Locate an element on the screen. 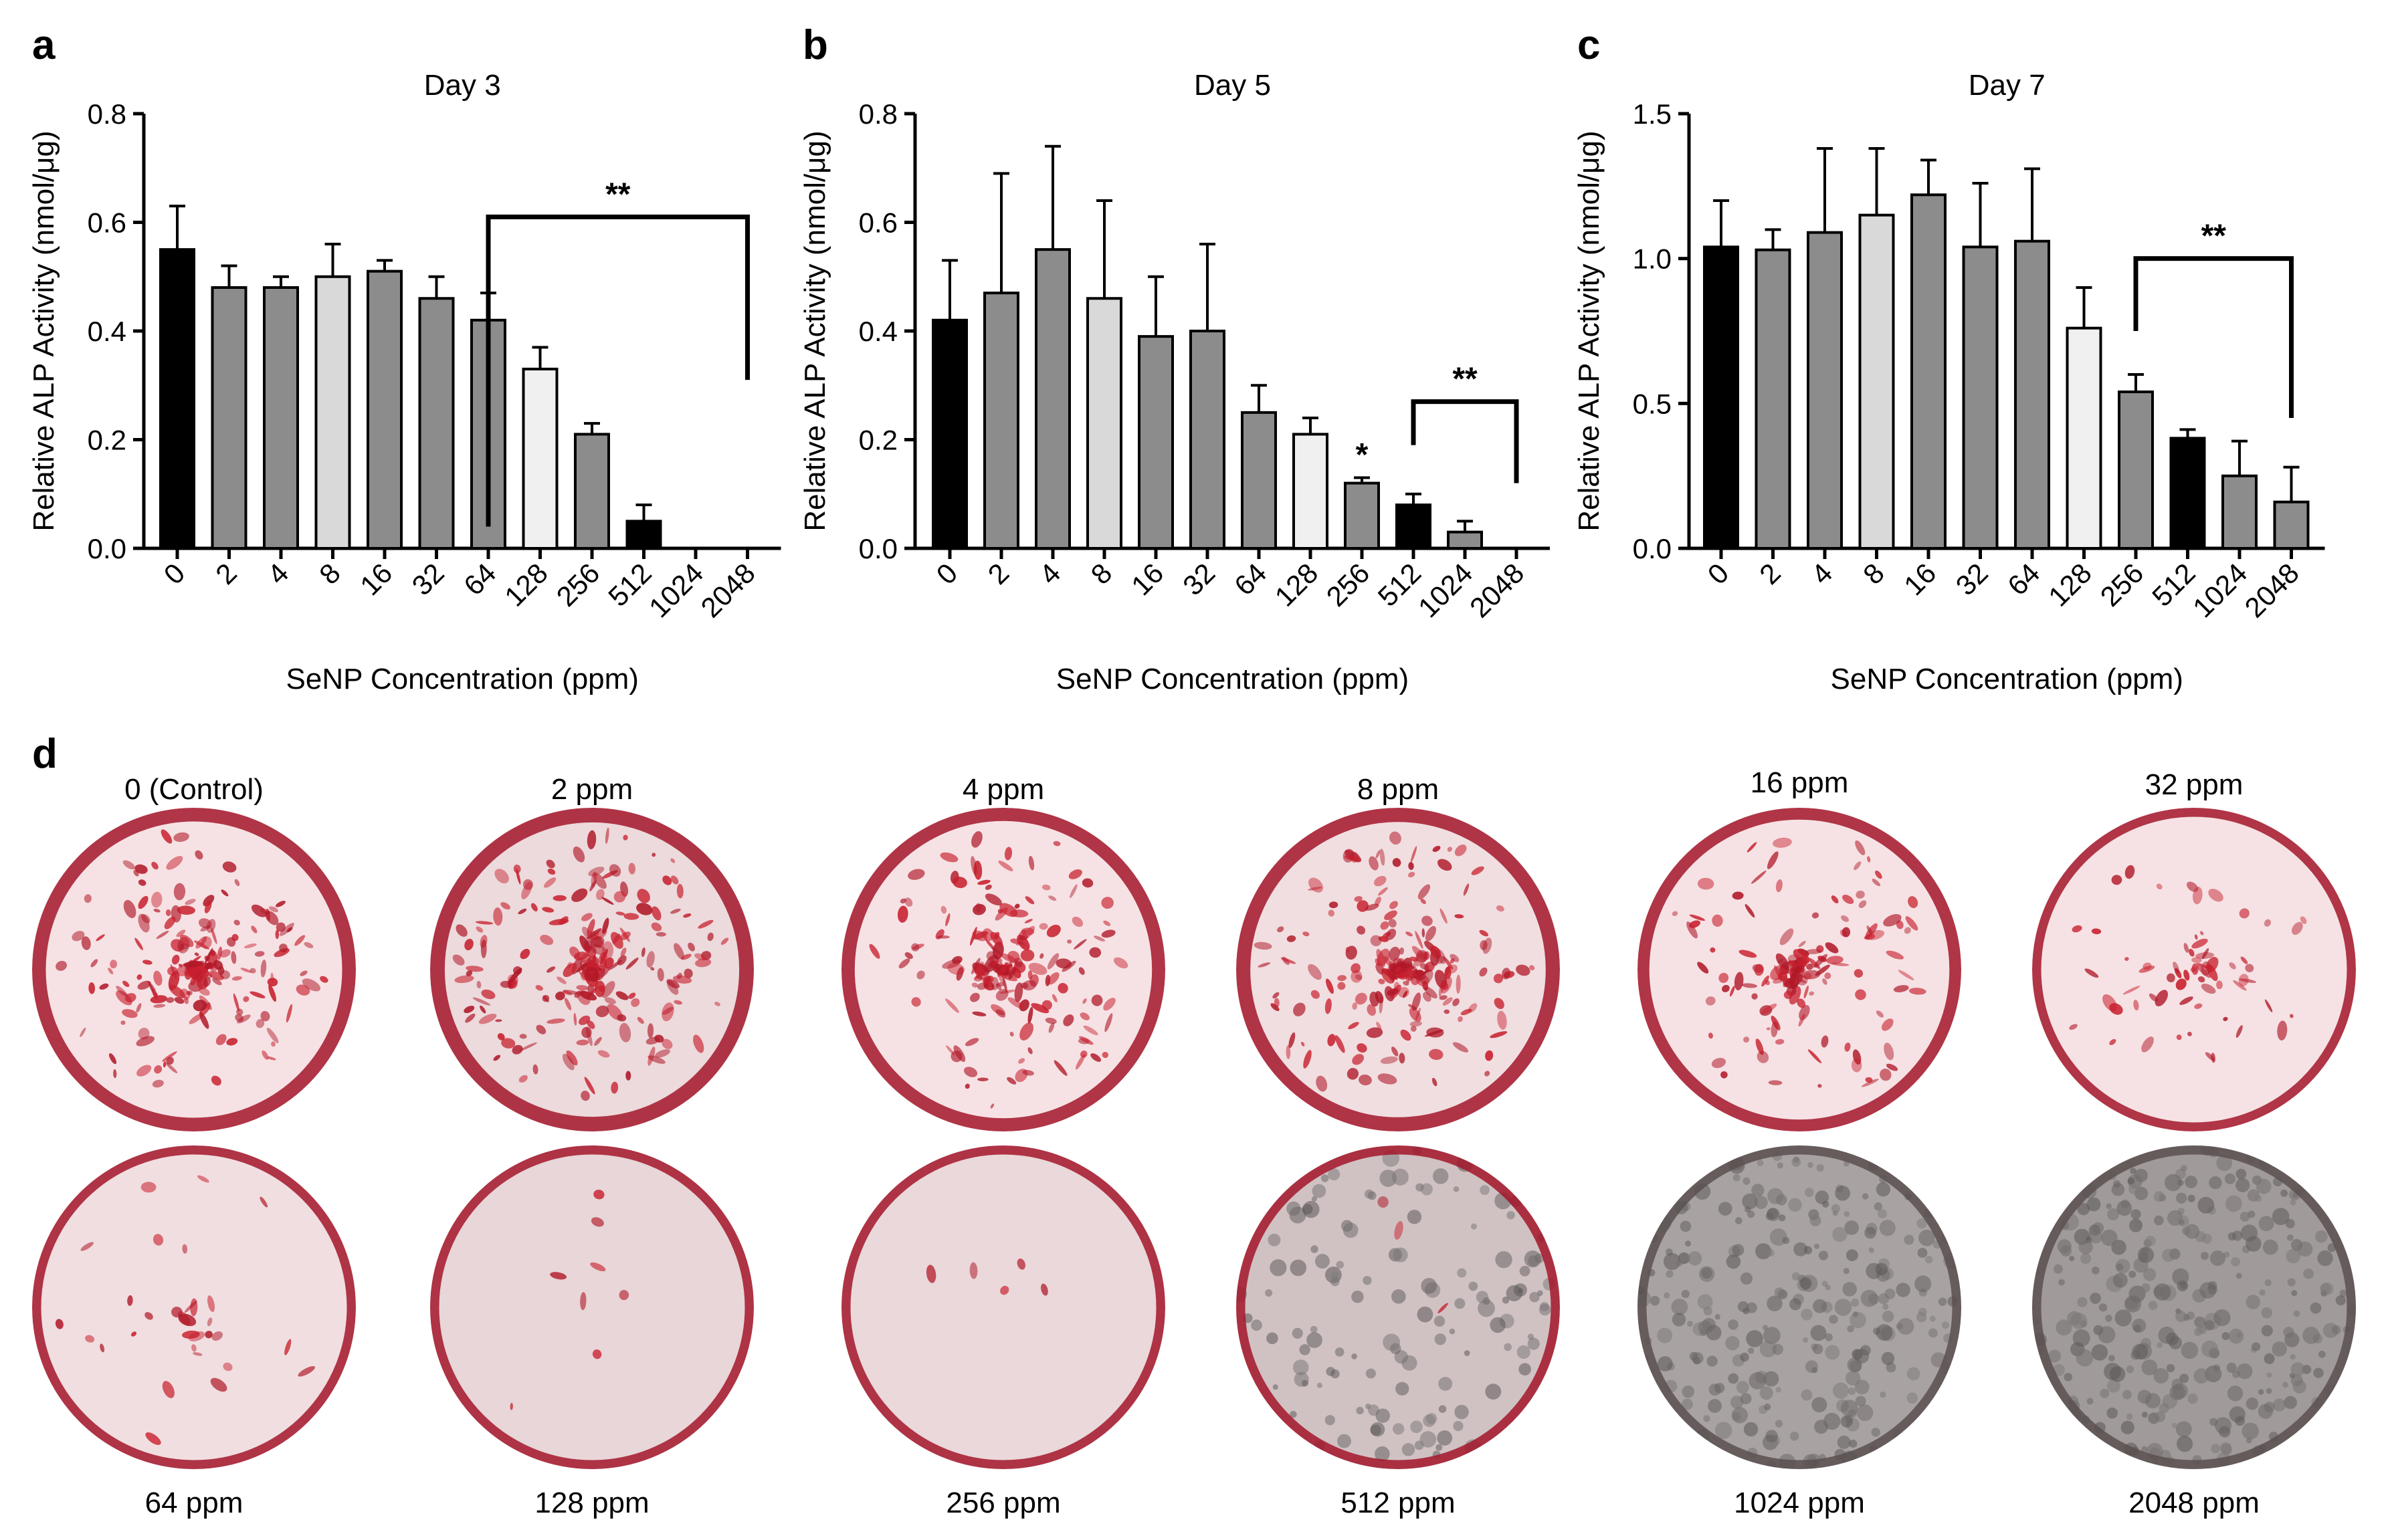  well-label: 128 ppm is located at coordinates (591, 1503).